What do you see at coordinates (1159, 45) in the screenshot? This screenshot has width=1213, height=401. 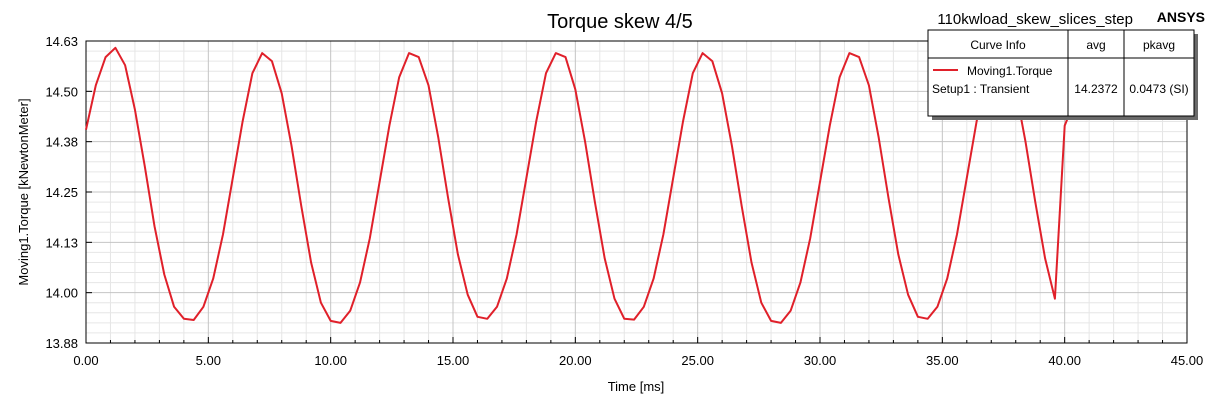 I see `legend-header-pkavg: pkavg` at bounding box center [1159, 45].